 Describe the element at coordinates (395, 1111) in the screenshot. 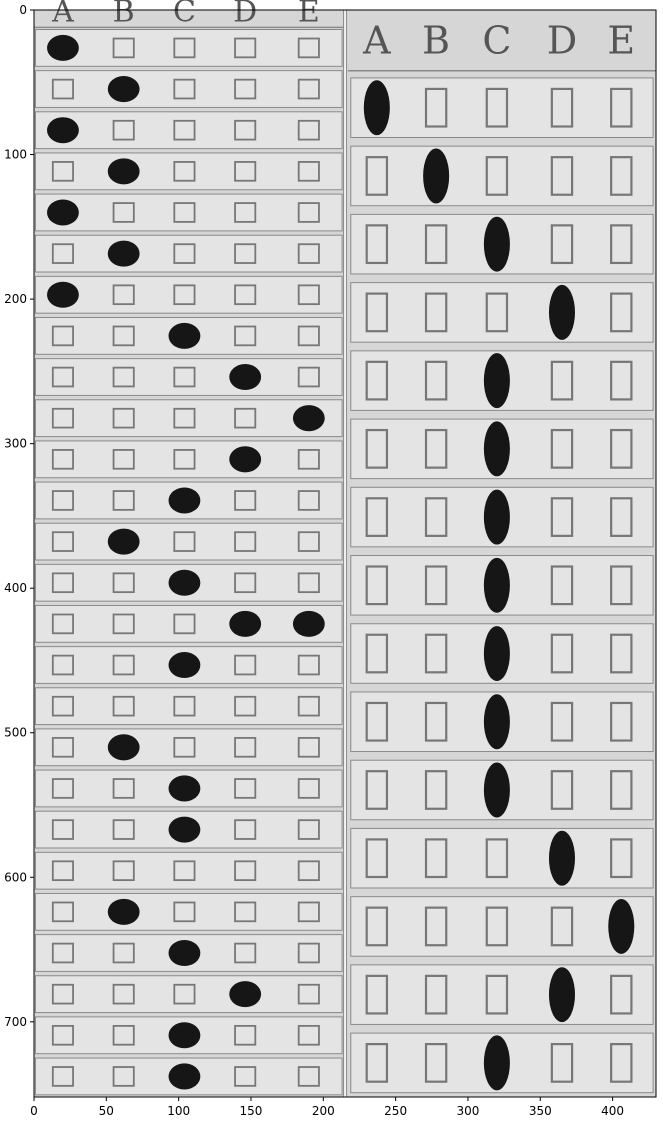

I see `x-tick-label: 250` at that location.